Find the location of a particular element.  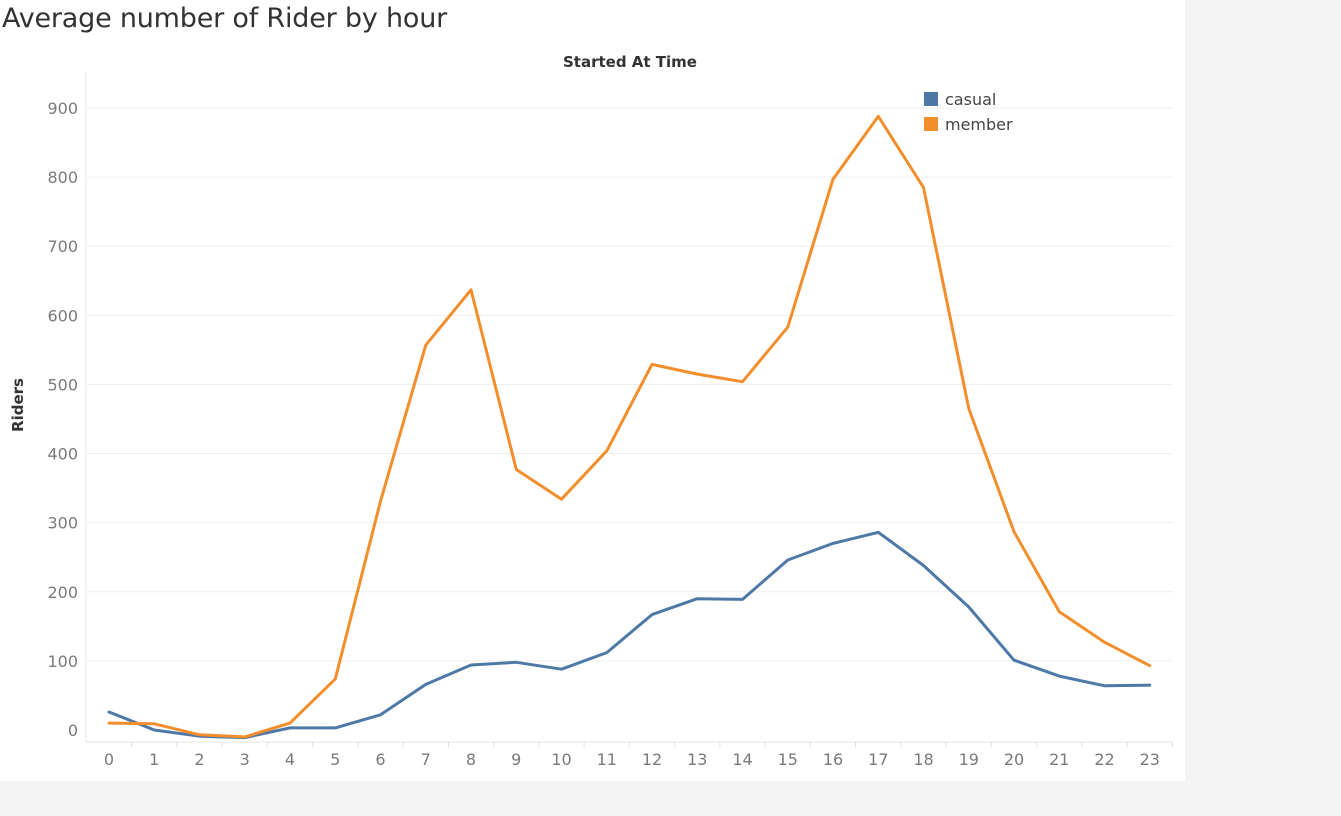

y-tick-label: 500 is located at coordinates (62, 384).